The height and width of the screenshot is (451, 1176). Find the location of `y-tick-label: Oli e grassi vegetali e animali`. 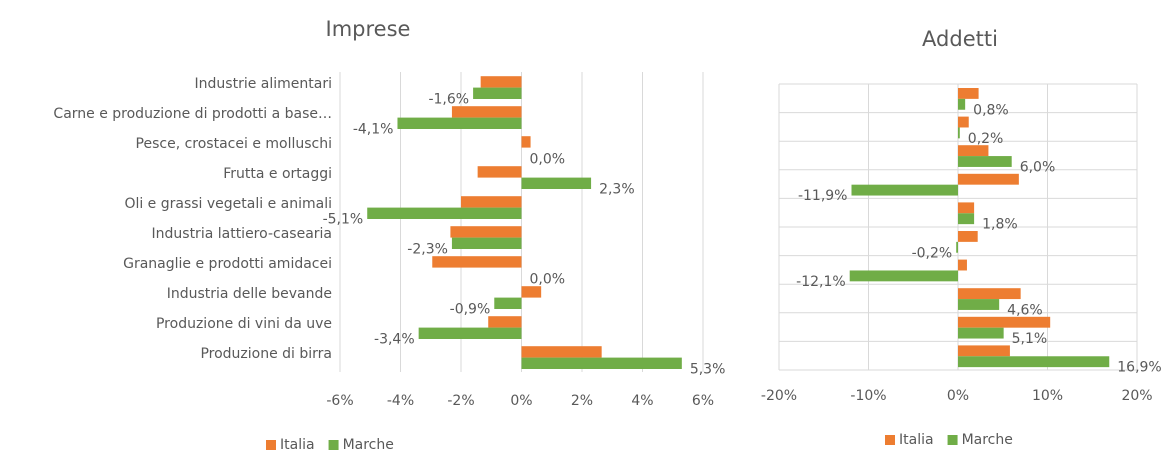

y-tick-label: Oli e grassi vegetali e animali is located at coordinates (228, 204).